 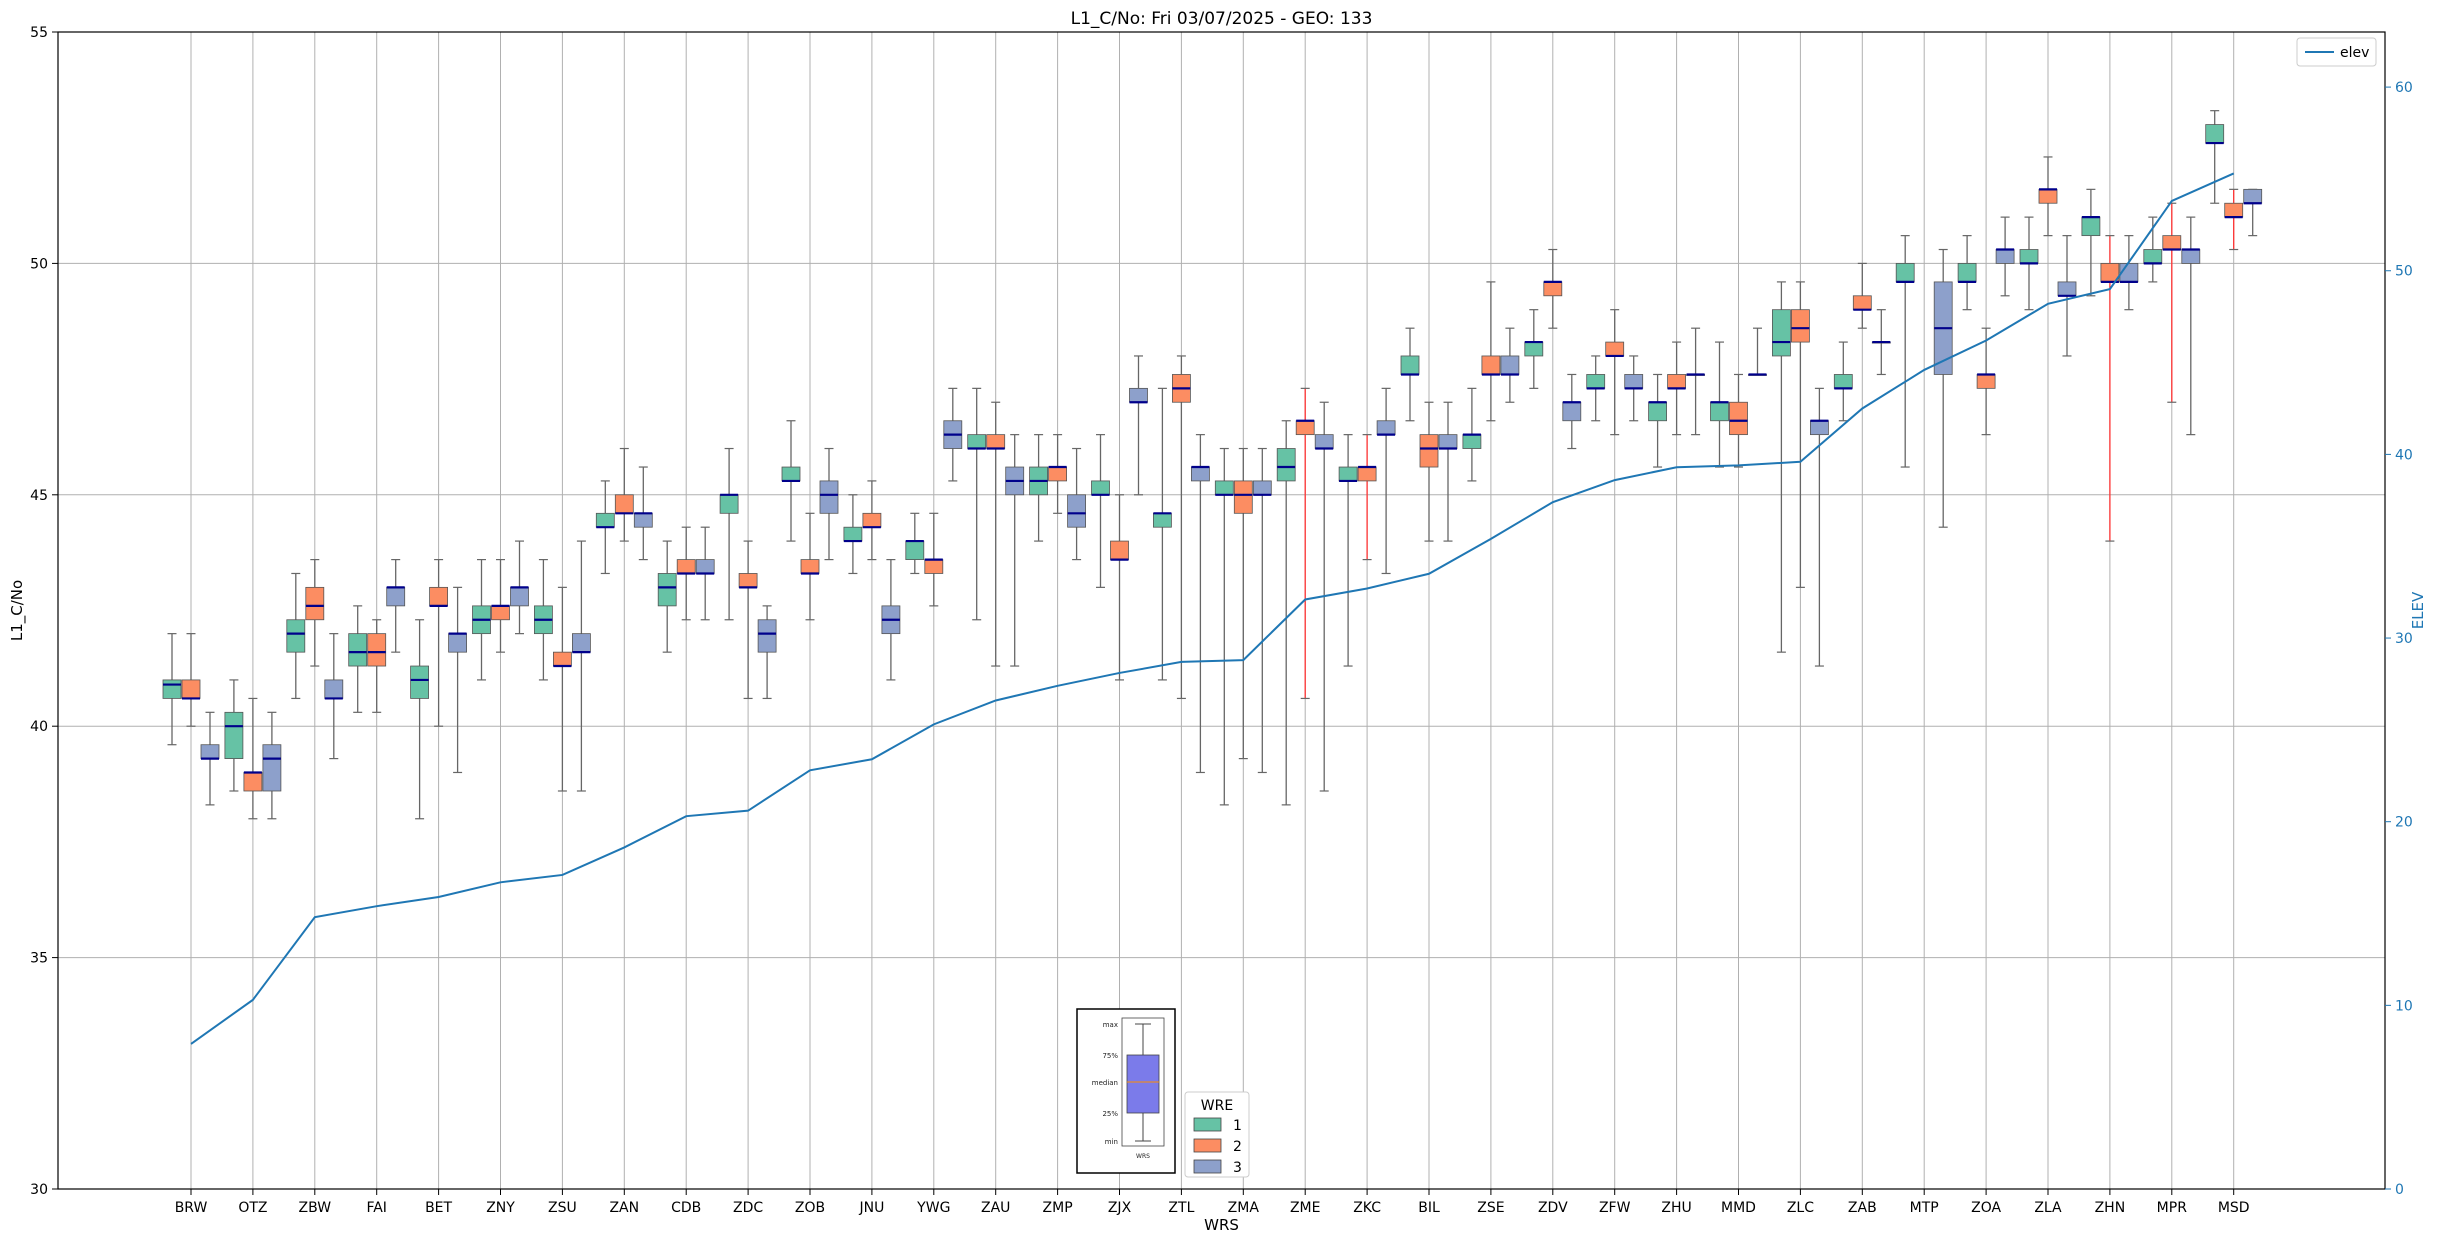 What do you see at coordinates (39, 1190) in the screenshot?
I see `y-tick-label: 30` at bounding box center [39, 1190].